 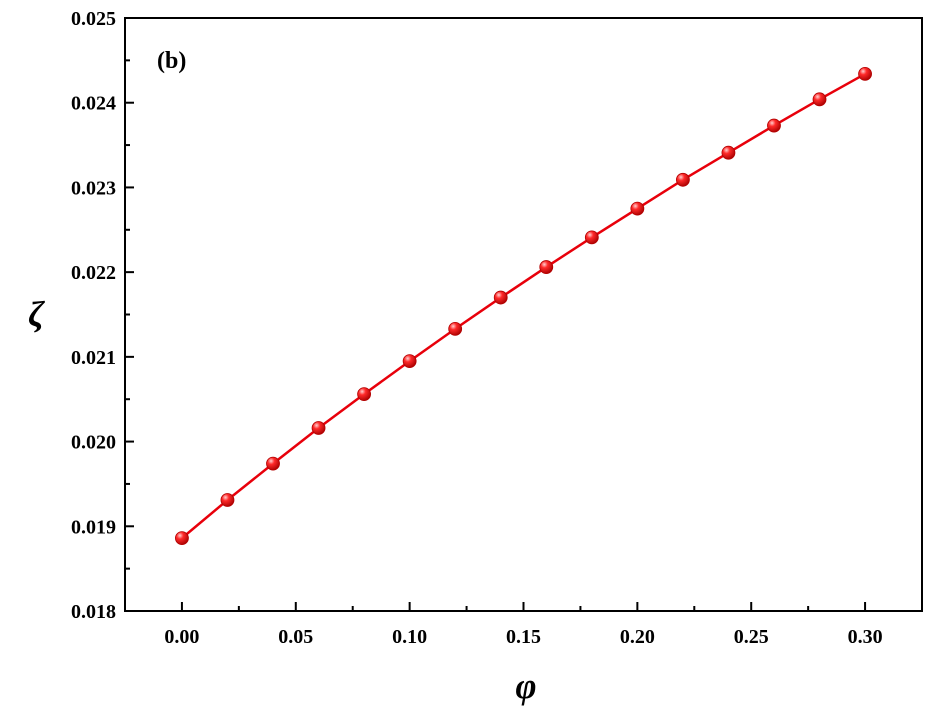 I want to click on x-tick-label: 0.00, so click(x=181, y=637).